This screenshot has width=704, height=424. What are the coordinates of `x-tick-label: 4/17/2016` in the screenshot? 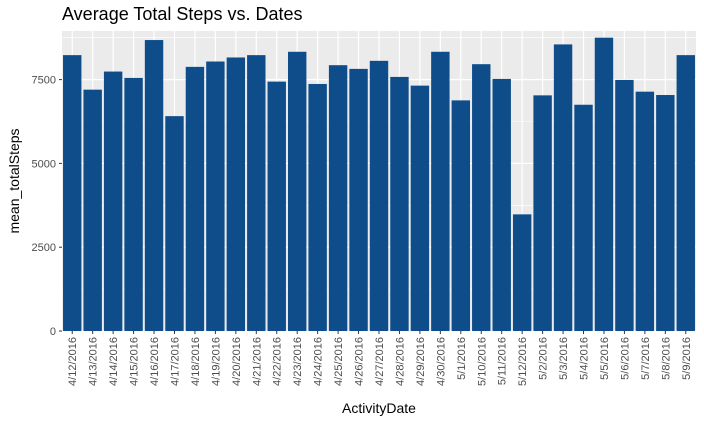 It's located at (175, 361).